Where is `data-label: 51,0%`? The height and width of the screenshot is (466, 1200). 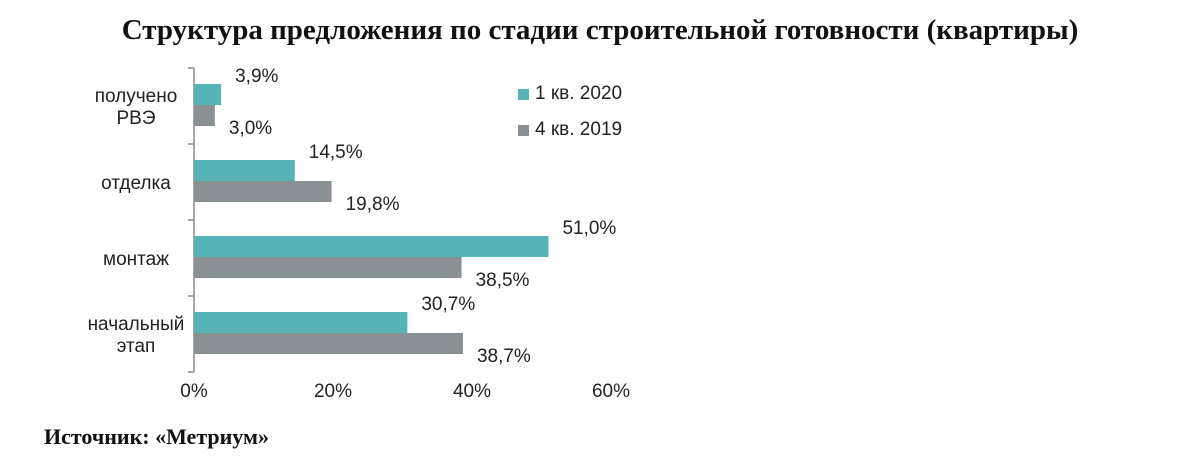 data-label: 51,0% is located at coordinates (589, 228).